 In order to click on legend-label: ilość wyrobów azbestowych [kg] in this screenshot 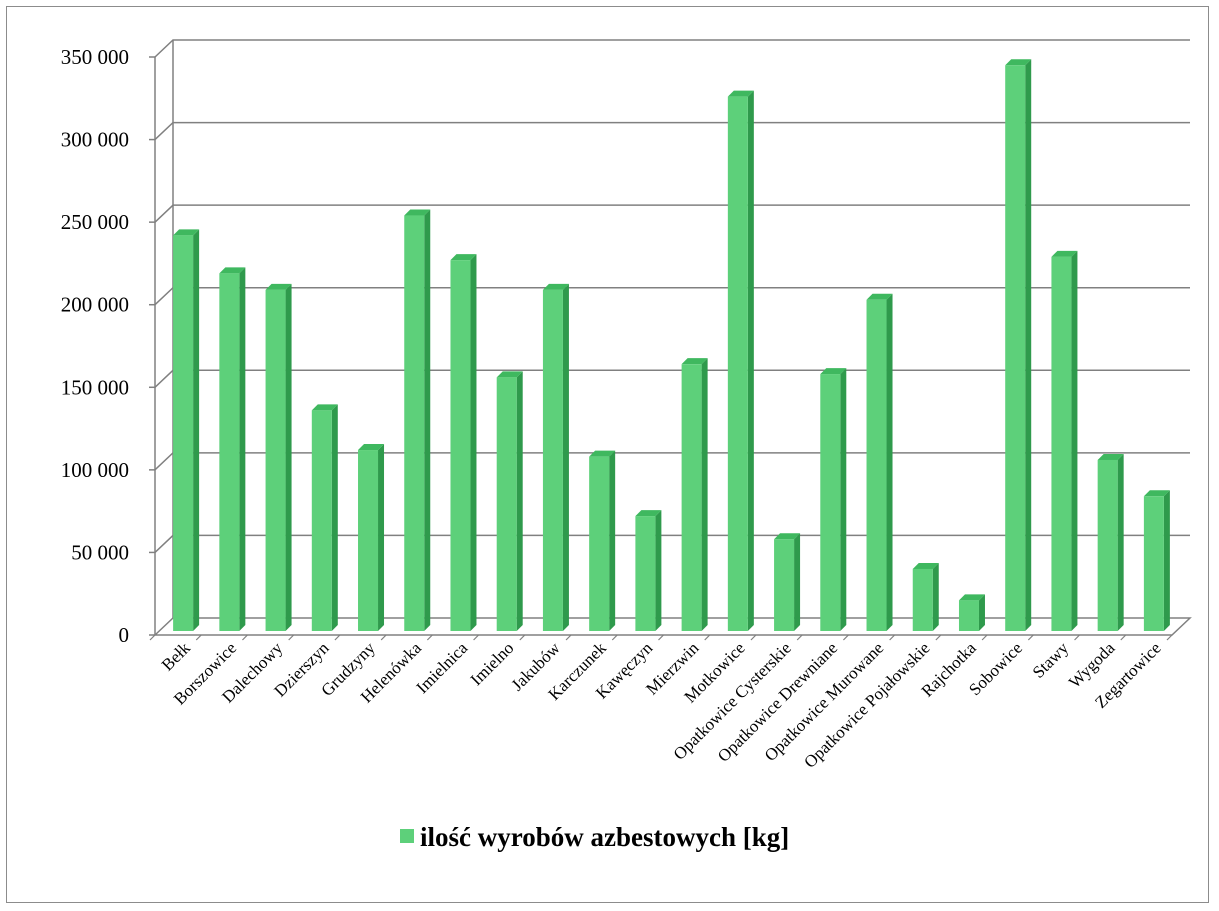, I will do `click(604, 837)`.